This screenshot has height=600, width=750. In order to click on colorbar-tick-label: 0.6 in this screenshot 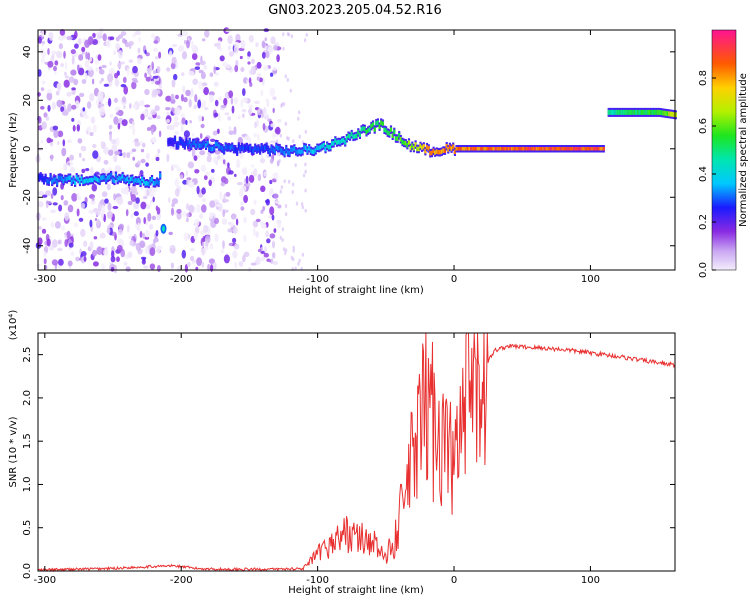, I will do `click(703, 126)`.